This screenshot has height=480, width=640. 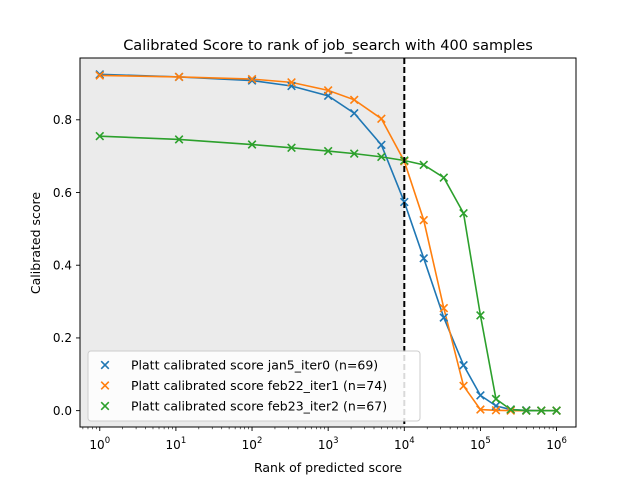 I want to click on legend-label-0: Platt calibrated score jan5_iter0 (n=69), so click(x=254, y=365).